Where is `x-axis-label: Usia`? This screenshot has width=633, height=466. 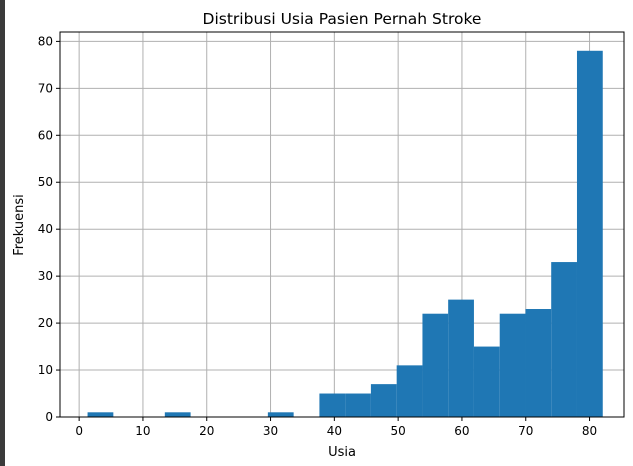 x-axis-label: Usia is located at coordinates (342, 452).